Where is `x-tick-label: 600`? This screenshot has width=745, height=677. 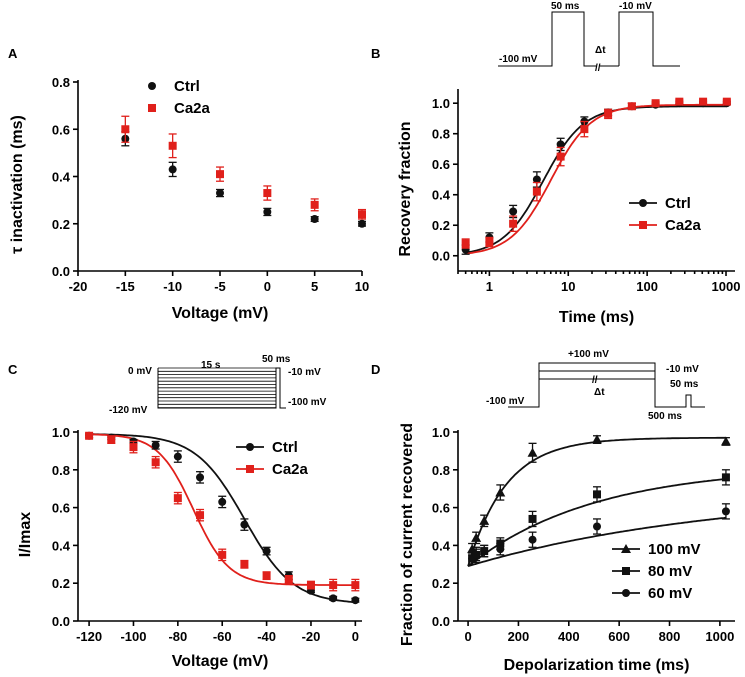
x-tick-label: 600 is located at coordinates (619, 636).